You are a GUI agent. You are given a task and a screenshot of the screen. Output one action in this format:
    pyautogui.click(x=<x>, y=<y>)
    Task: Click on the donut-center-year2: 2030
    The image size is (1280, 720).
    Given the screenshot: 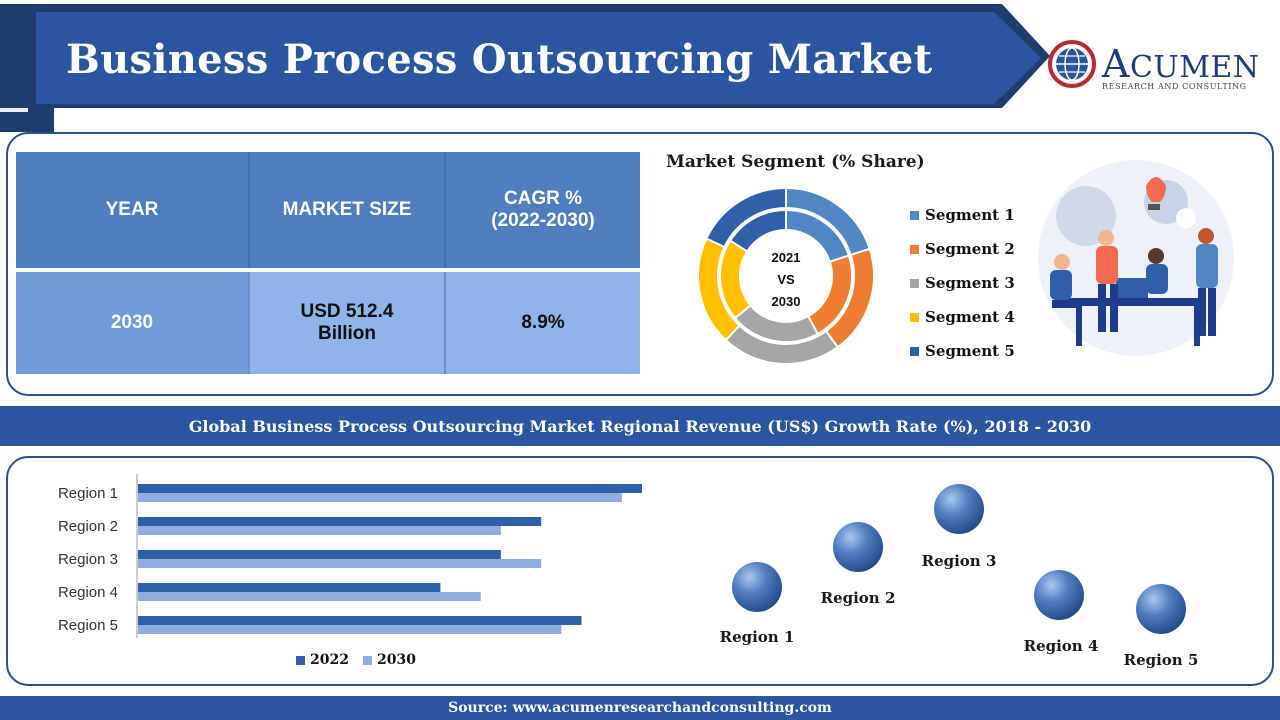 What is the action you would take?
    pyautogui.click(x=786, y=301)
    